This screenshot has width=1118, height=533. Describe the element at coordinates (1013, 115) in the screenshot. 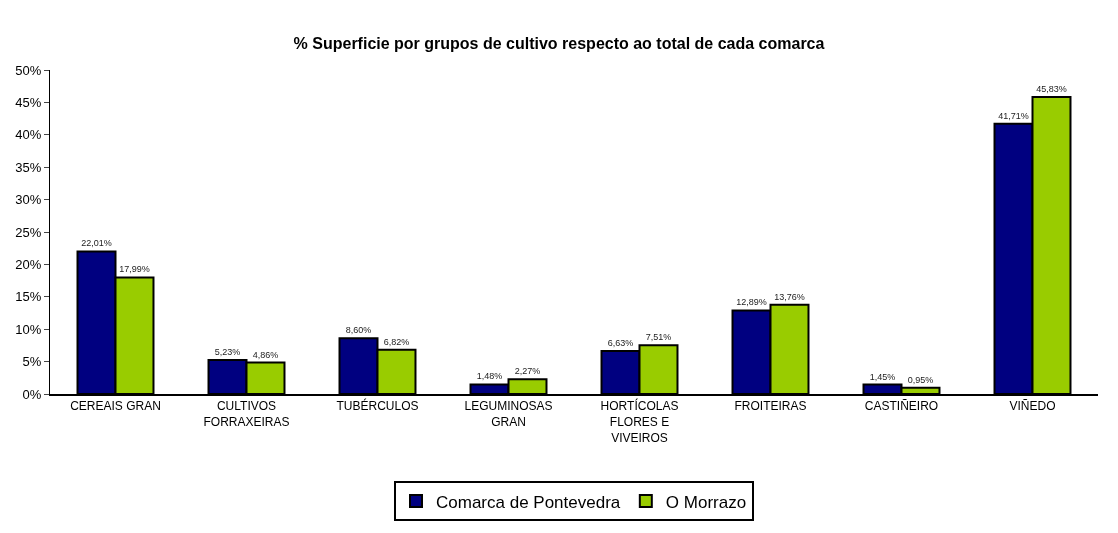

I see `data-label: 41,71%` at that location.